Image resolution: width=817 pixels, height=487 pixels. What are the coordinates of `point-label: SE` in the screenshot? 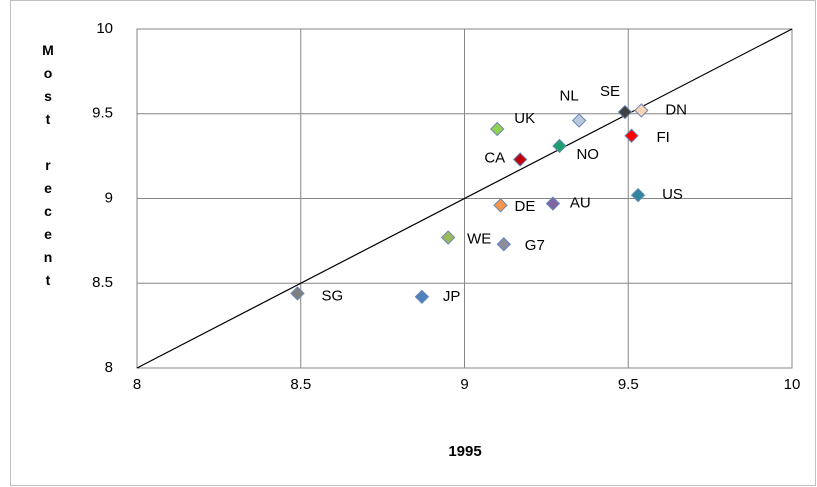 It's located at (610, 91).